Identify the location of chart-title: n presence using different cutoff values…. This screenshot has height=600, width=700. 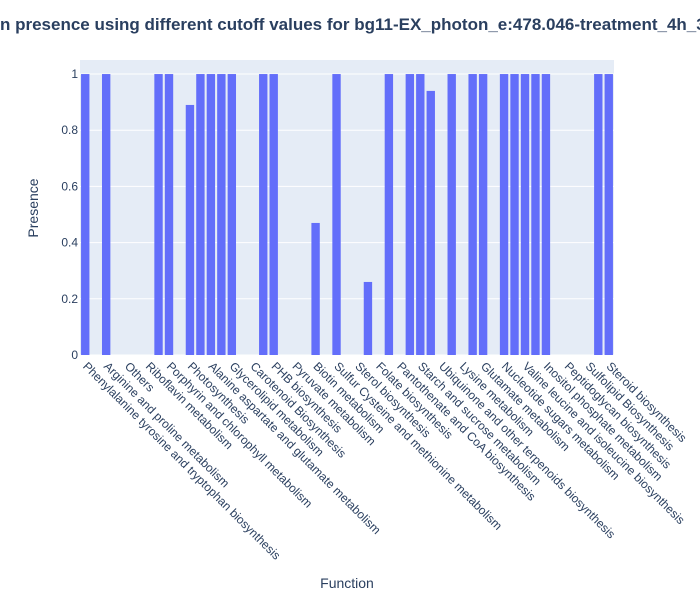
(350, 24).